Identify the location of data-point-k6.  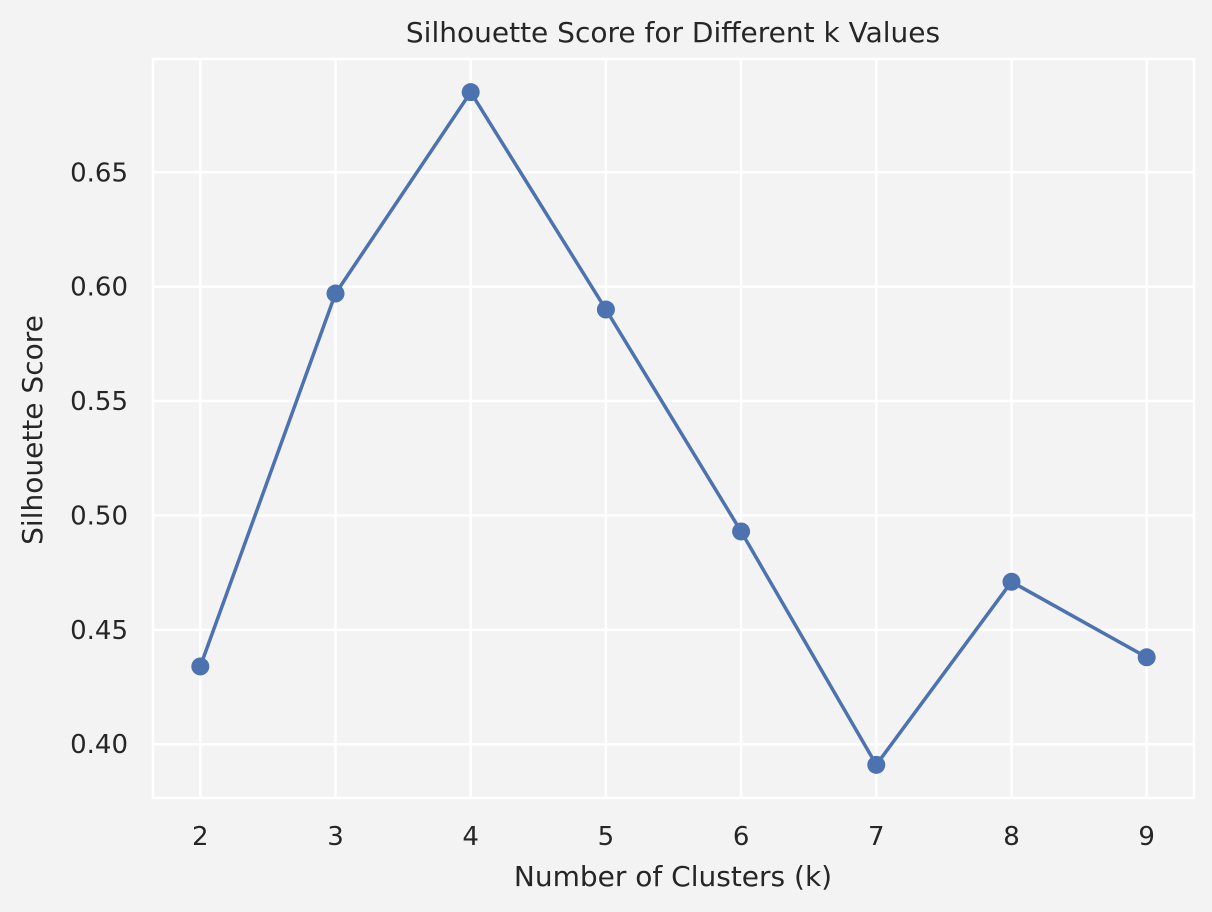
(741, 531).